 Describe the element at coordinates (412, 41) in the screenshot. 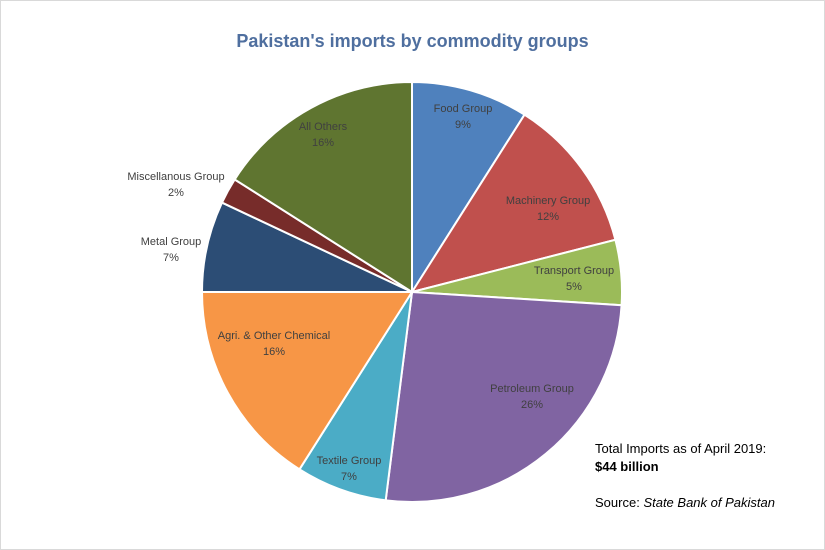

I see `chart-title: Pakistan's imports by commodity groups` at that location.